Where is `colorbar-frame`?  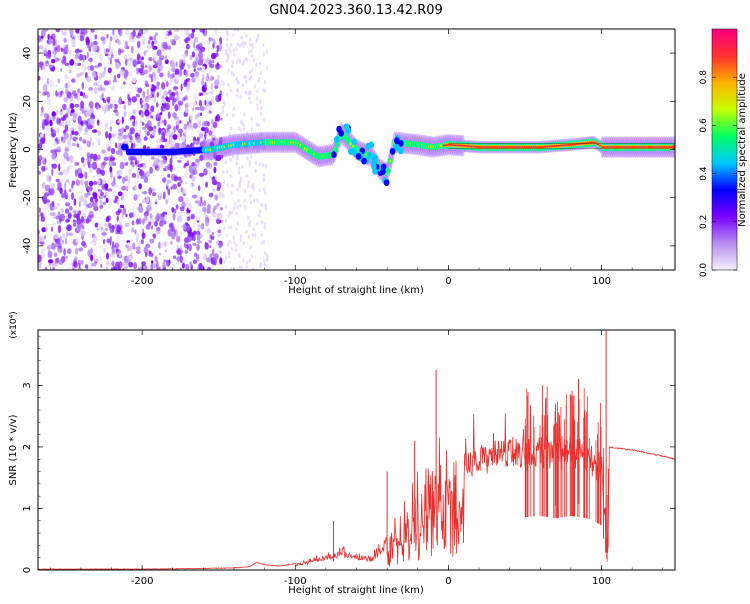 colorbar-frame is located at coordinates (724, 149).